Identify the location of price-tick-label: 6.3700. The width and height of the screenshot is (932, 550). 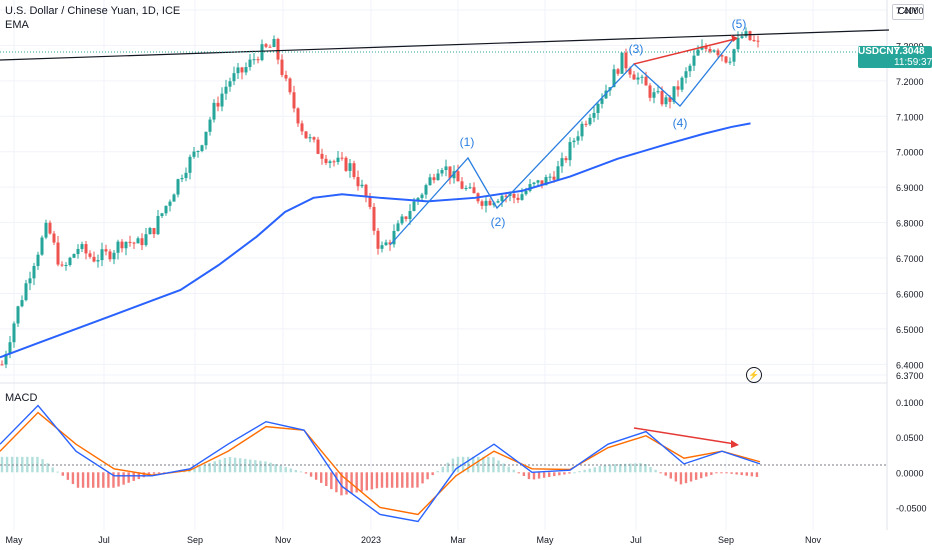
(910, 376).